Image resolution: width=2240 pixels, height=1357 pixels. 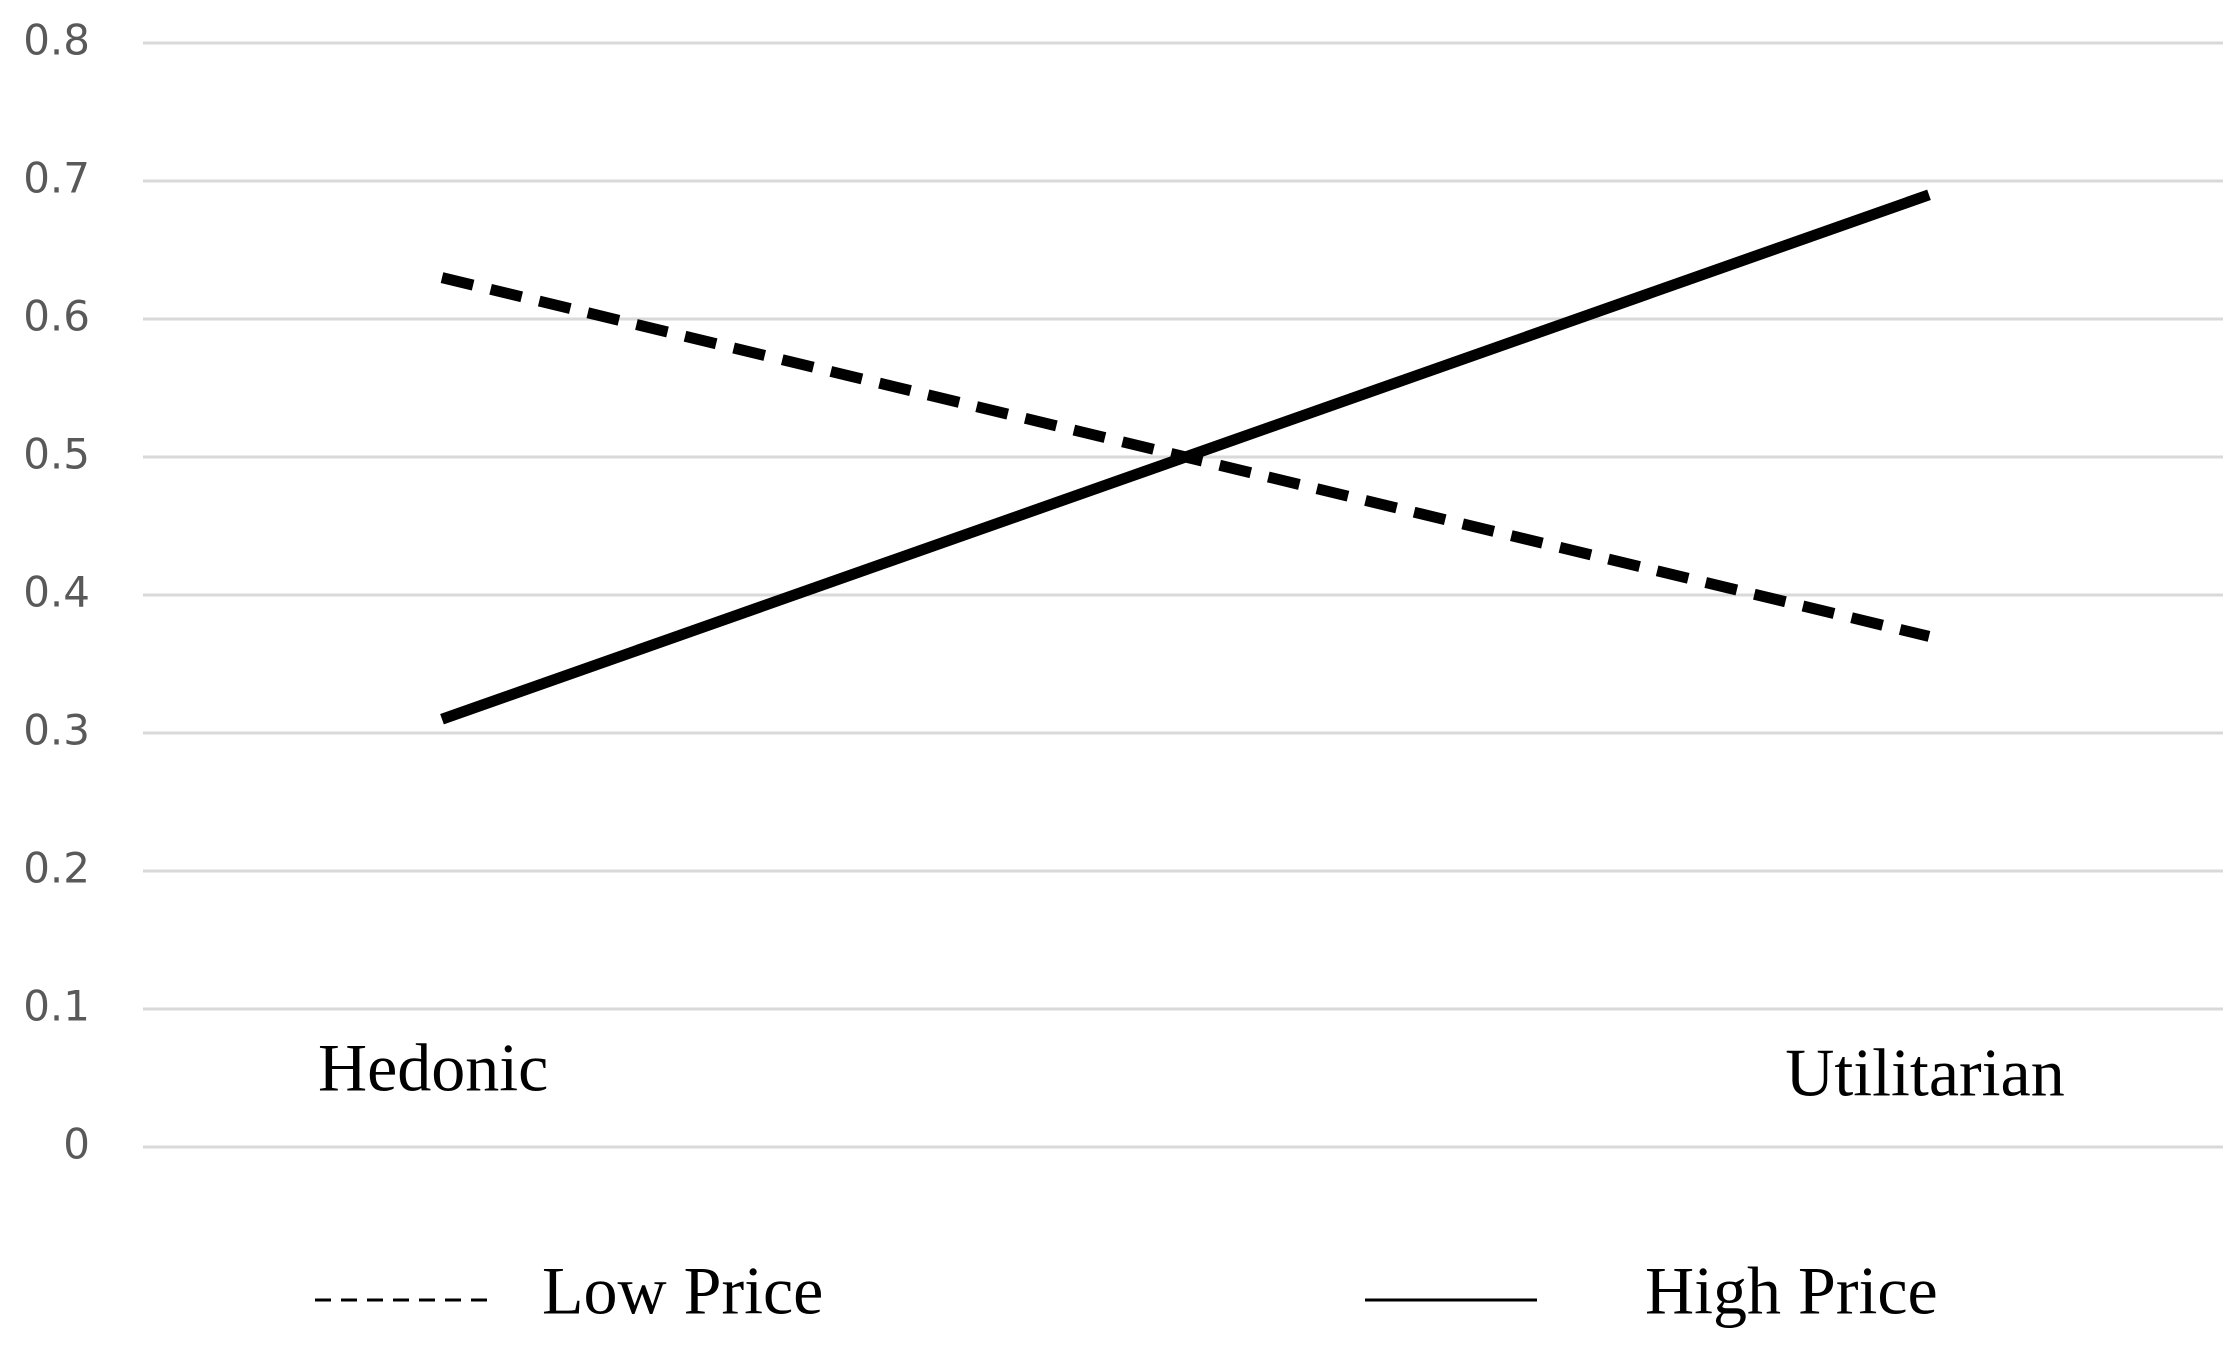 I want to click on y-tick-label: 0.8, so click(x=56, y=40).